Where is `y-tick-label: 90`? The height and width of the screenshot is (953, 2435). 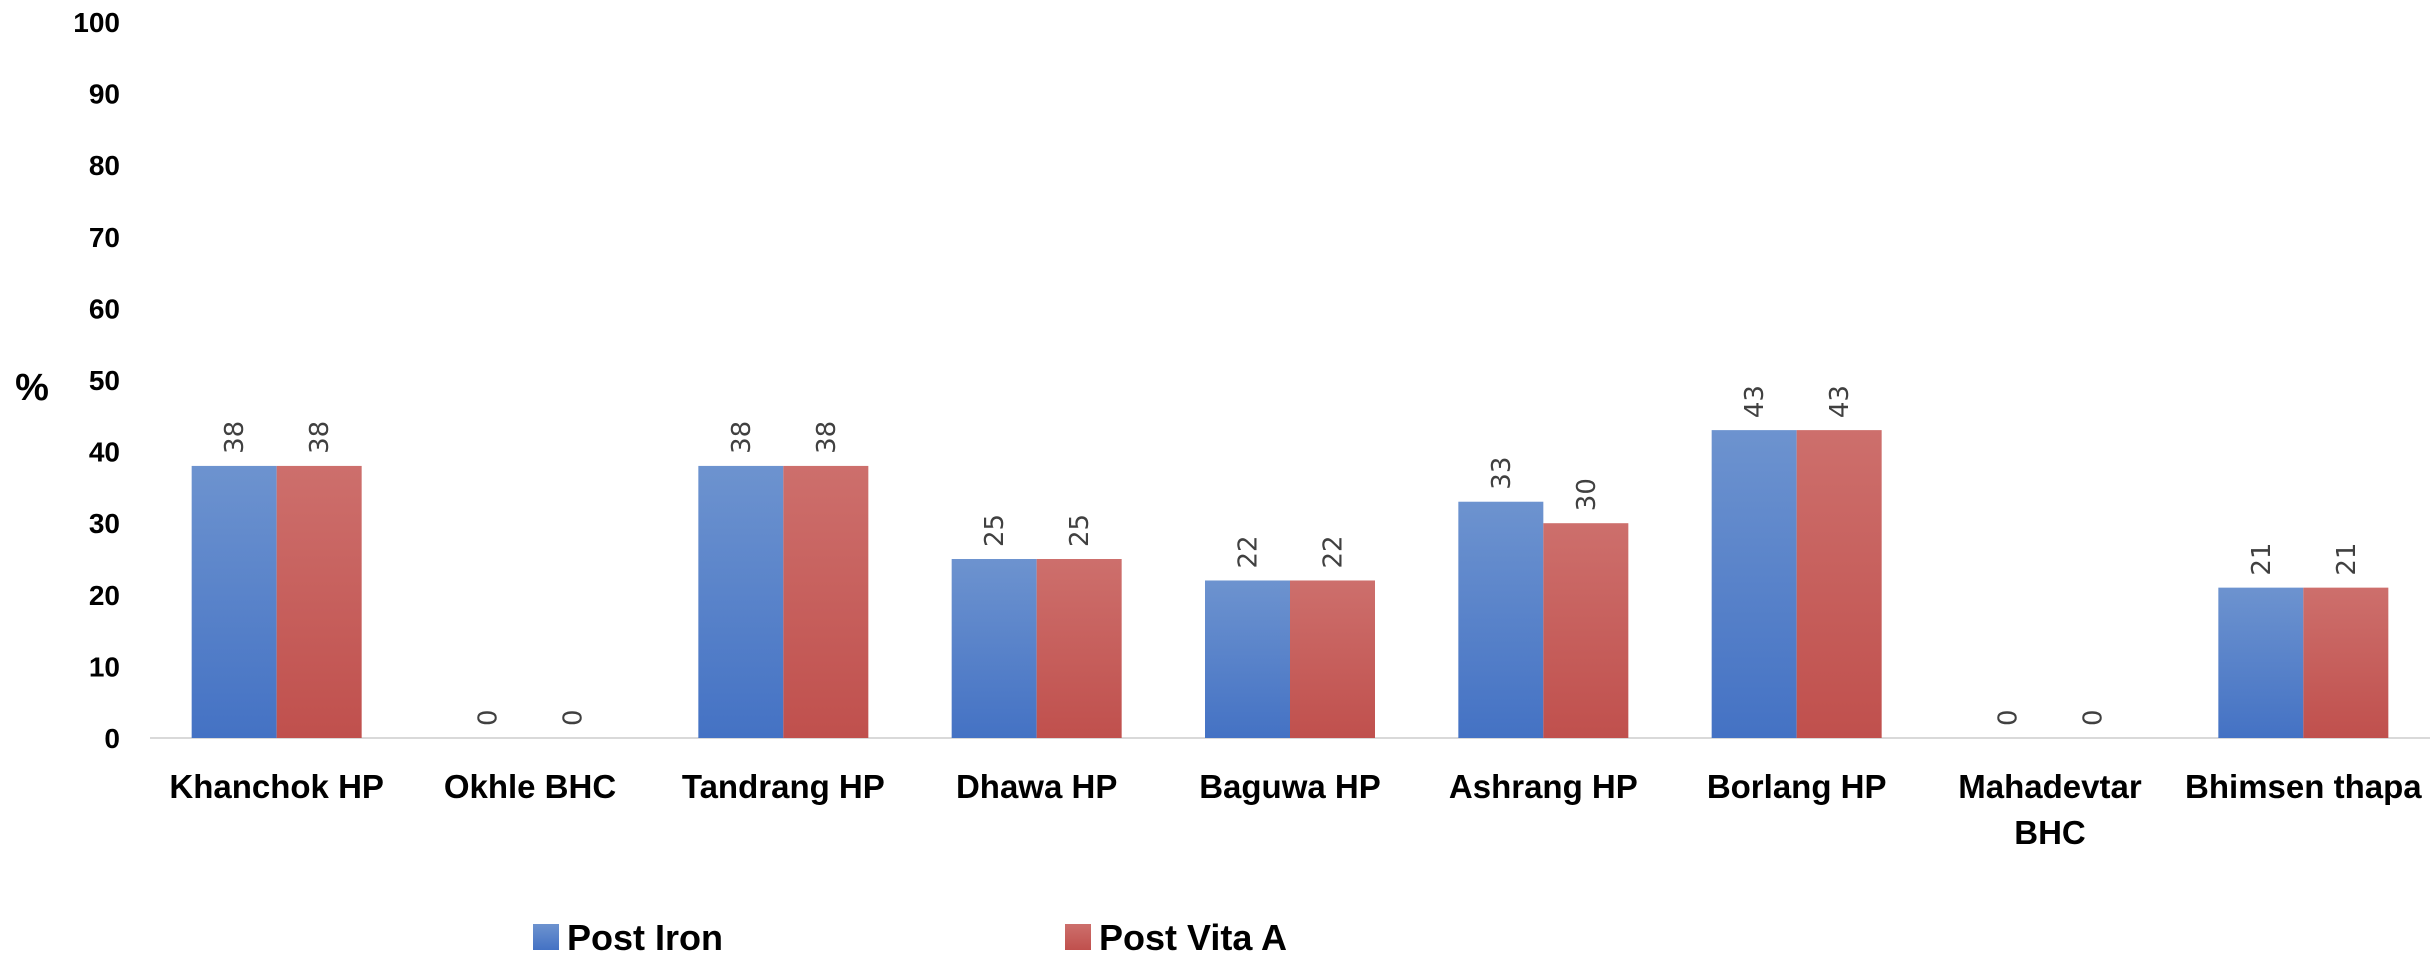
y-tick-label: 90 is located at coordinates (104, 94).